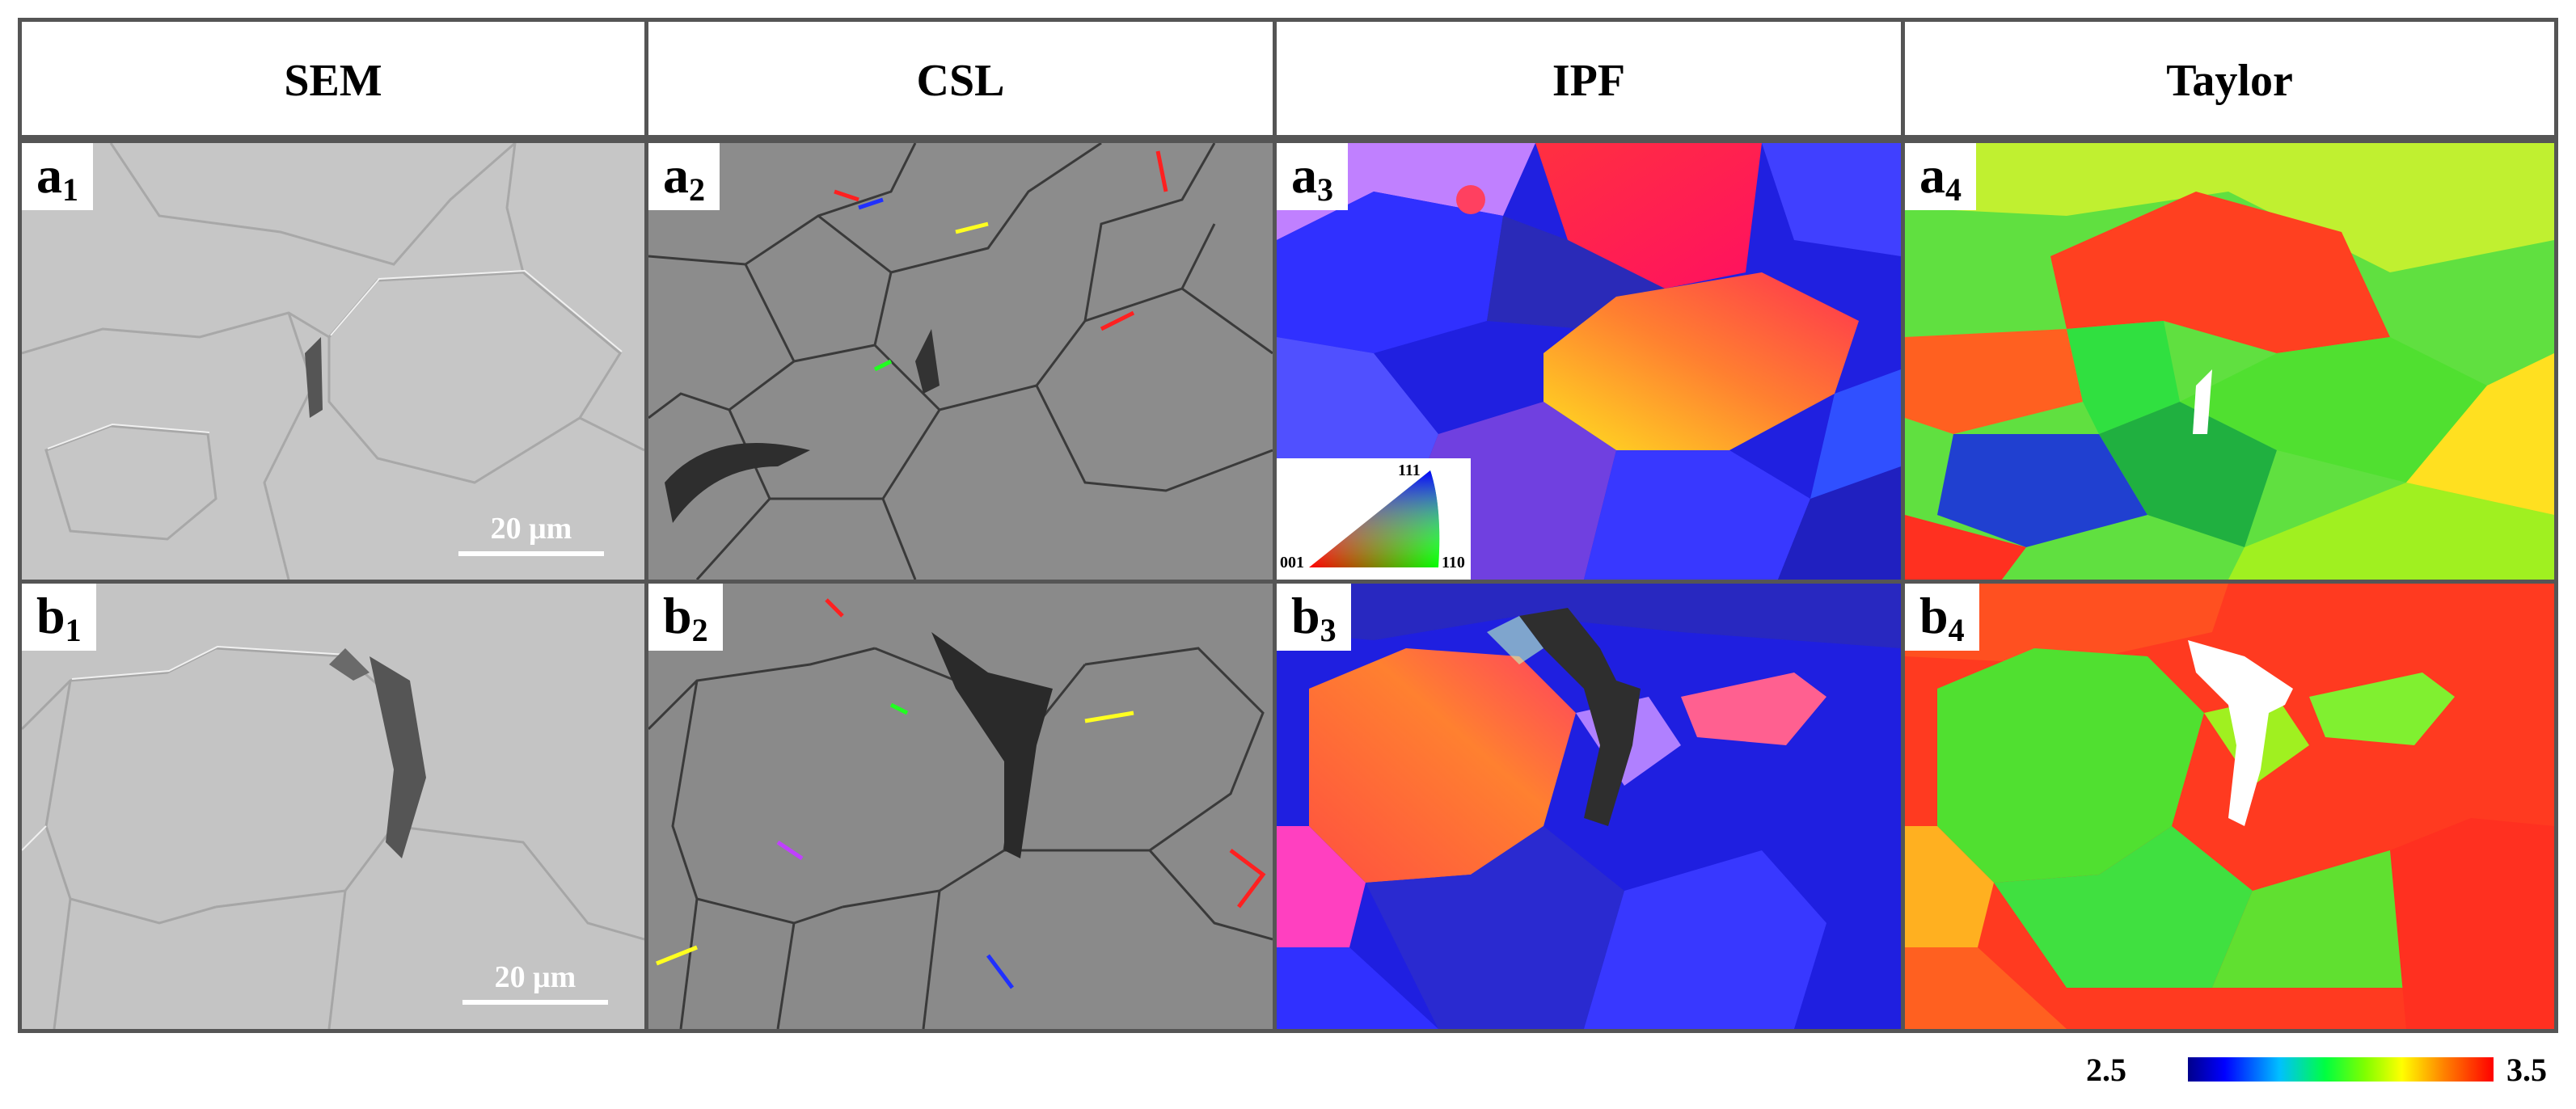  Describe the element at coordinates (685, 617) in the screenshot. I see `panel-label-b2: b2` at that location.